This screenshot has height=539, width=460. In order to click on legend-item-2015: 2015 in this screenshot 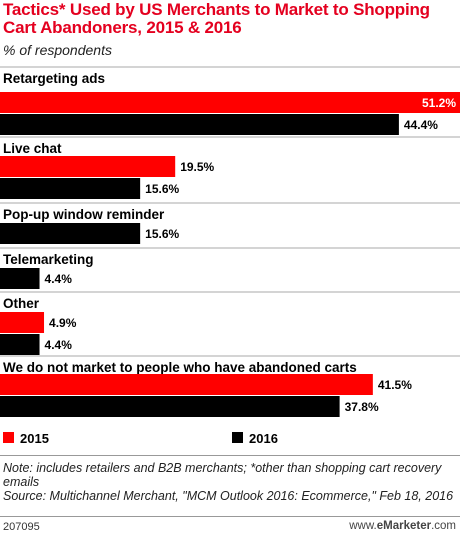, I will do `click(26, 438)`.